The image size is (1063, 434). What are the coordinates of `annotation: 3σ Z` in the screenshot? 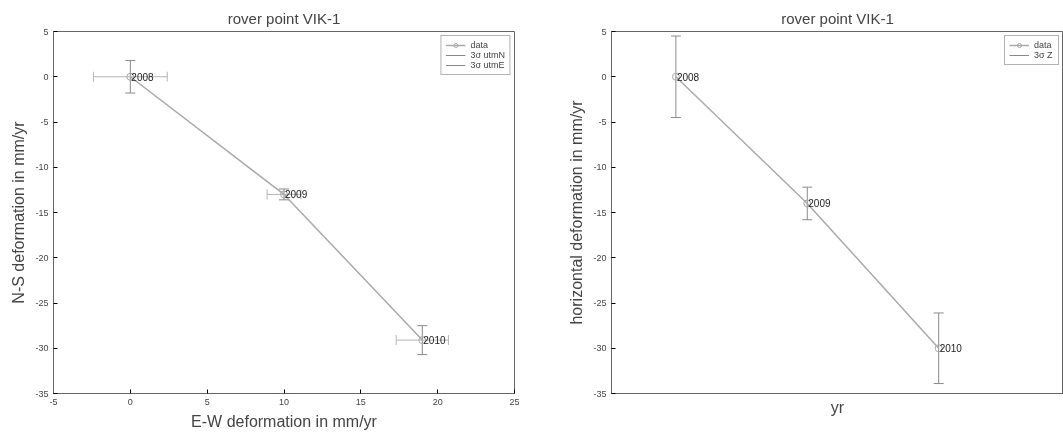 It's located at (1044, 55).